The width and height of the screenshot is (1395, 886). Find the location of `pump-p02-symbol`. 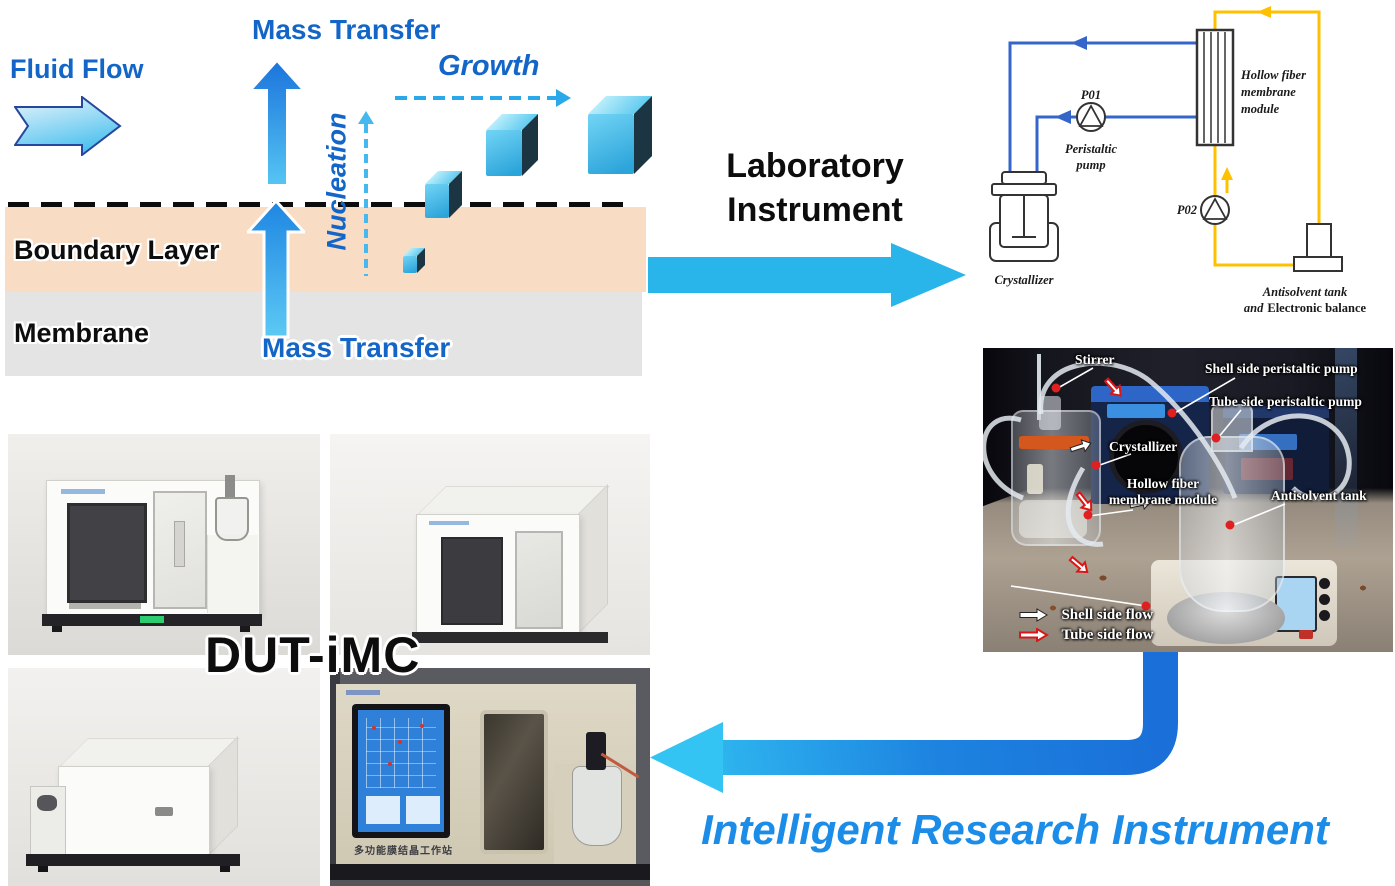

pump-p02-symbol is located at coordinates (1215, 210).